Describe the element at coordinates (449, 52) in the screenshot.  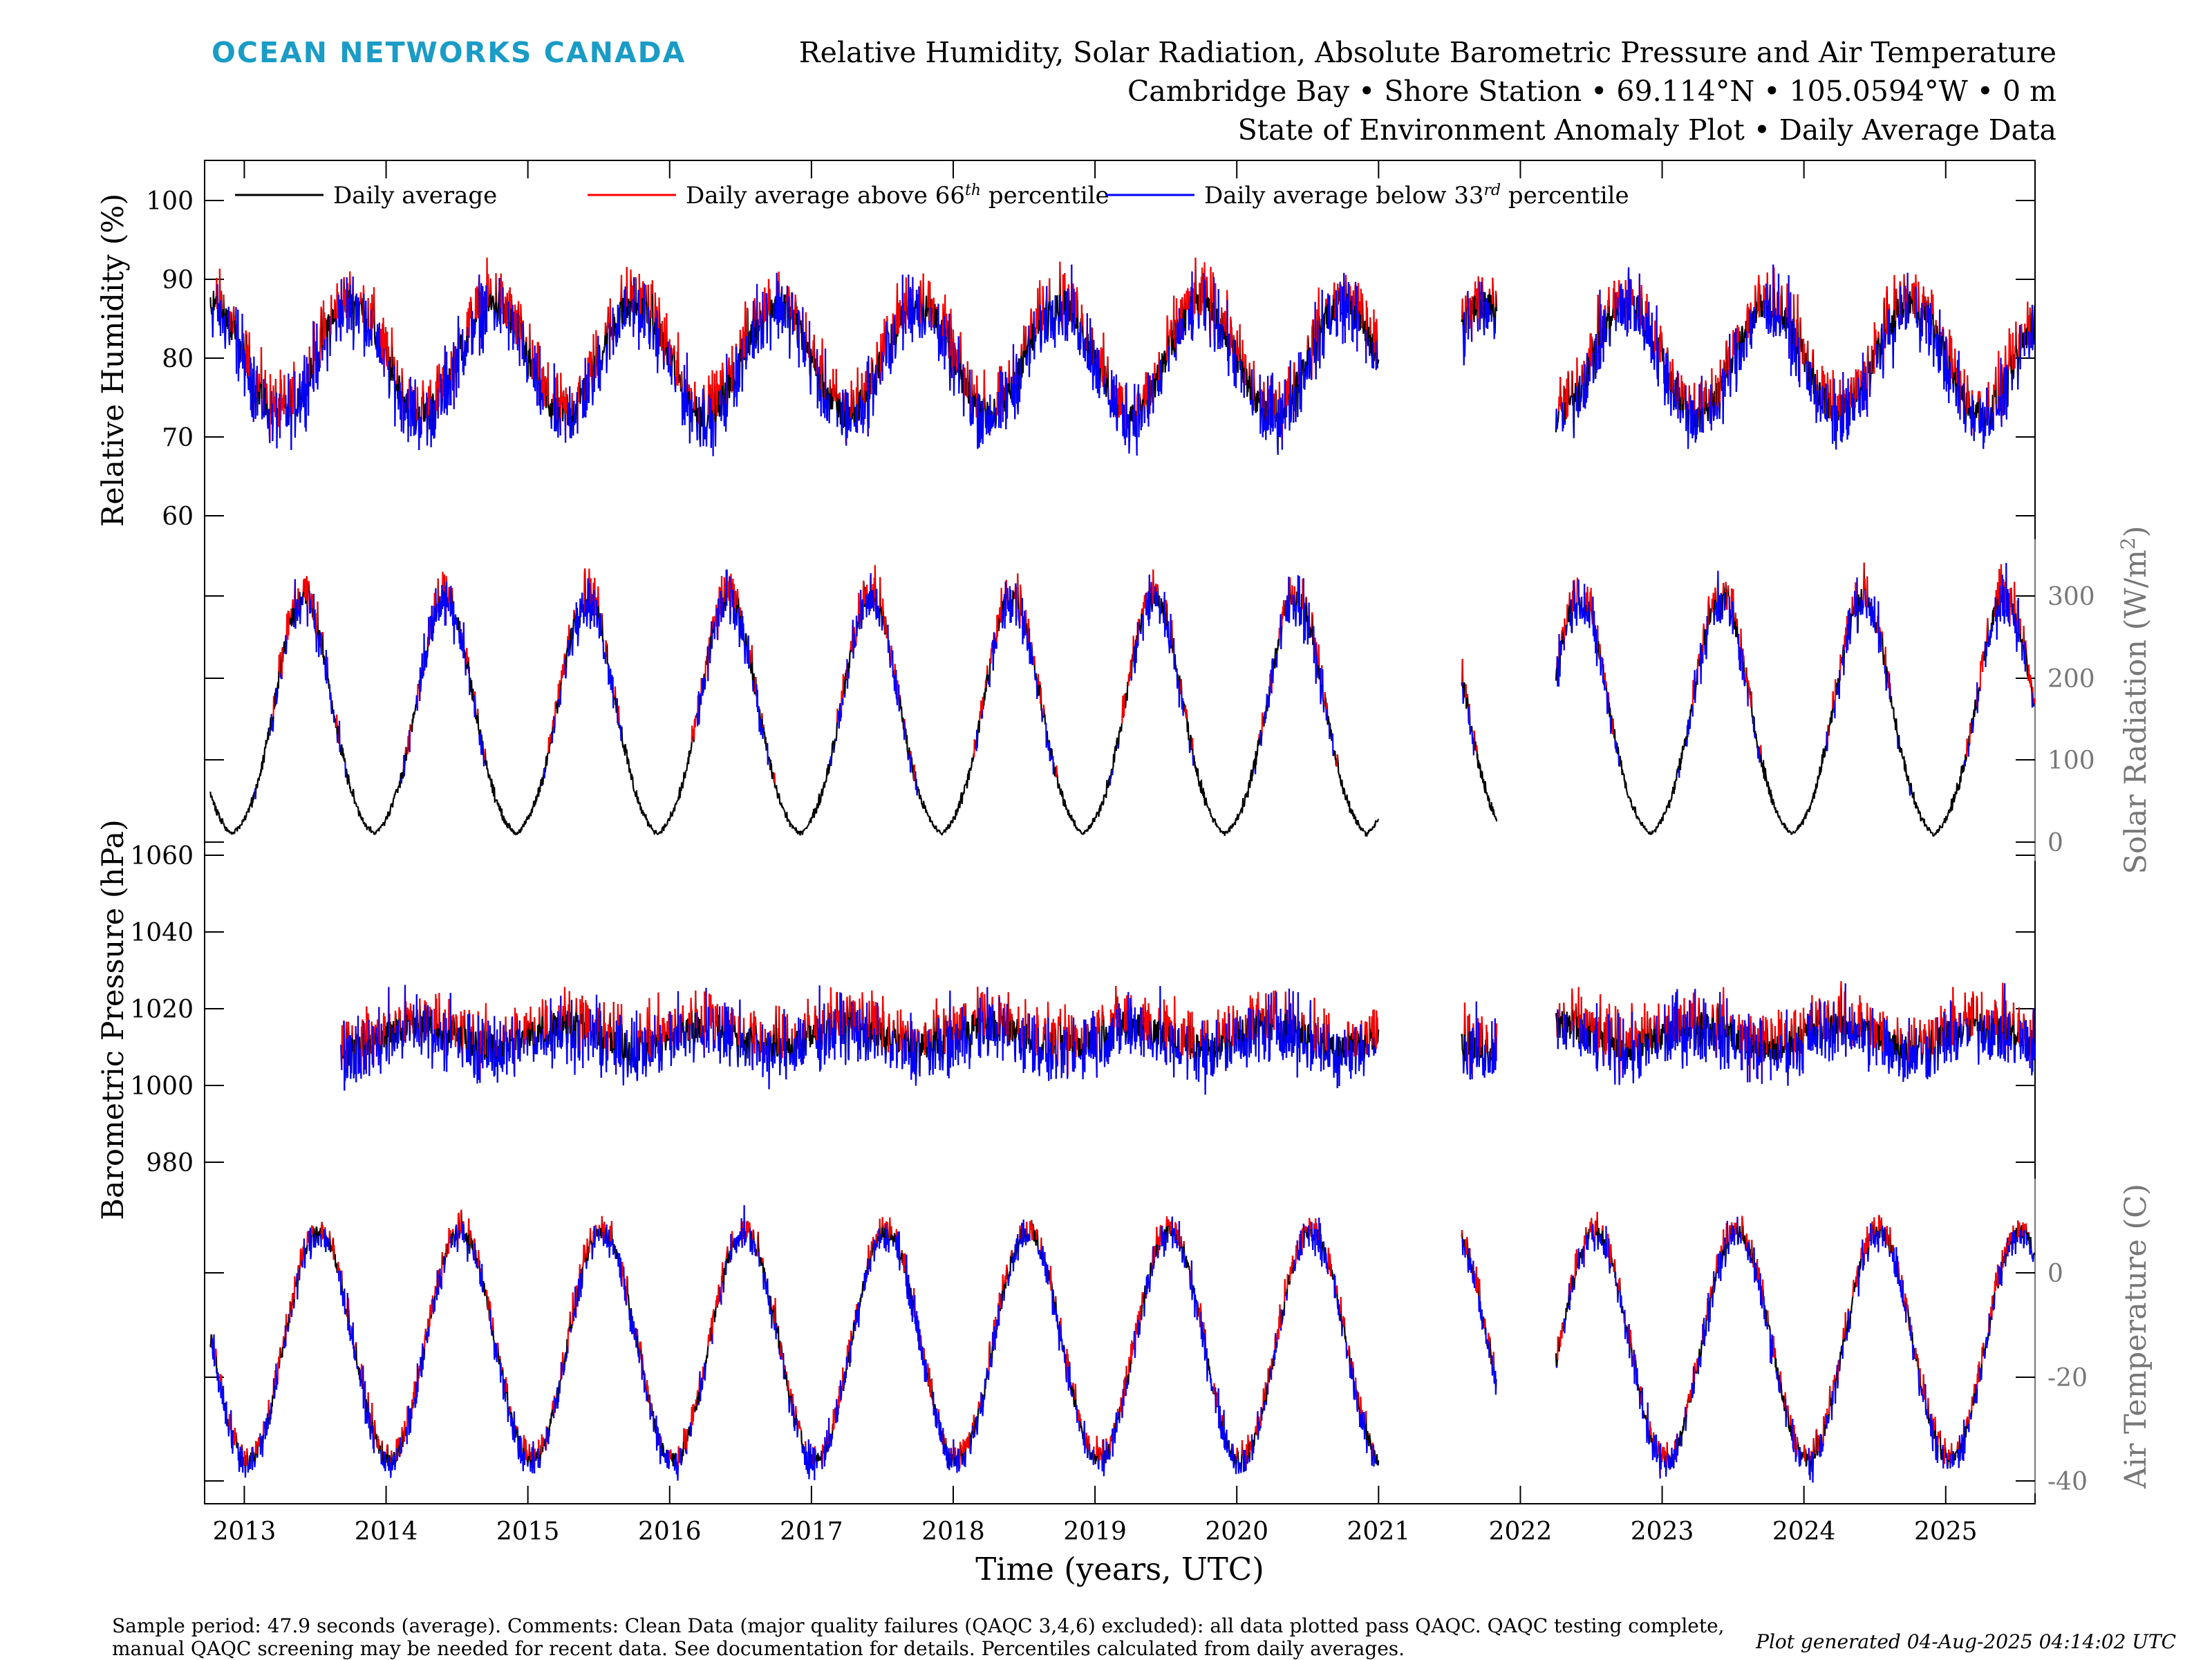
I see `brand-logo: OCEAN NETWORKS CANADA` at that location.